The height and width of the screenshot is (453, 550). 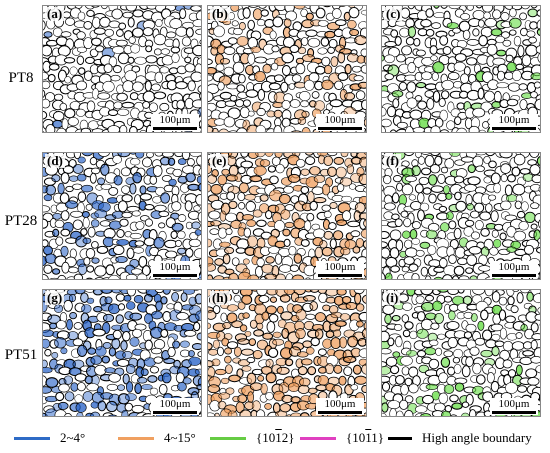 What do you see at coordinates (157, 438) in the screenshot?
I see `legend-item-4-15: 4~15°` at bounding box center [157, 438].